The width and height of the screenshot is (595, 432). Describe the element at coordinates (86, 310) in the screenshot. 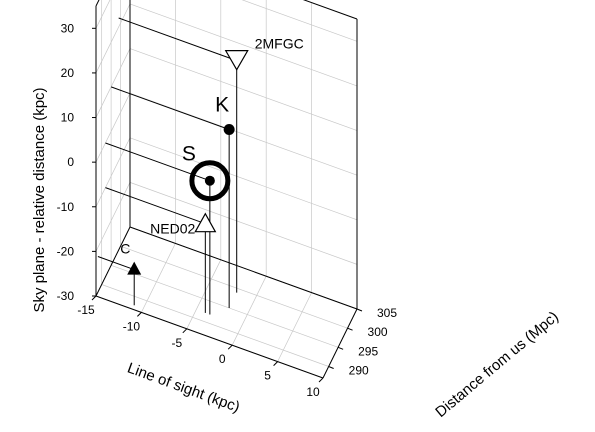

I see `x-tick-label: -15` at that location.